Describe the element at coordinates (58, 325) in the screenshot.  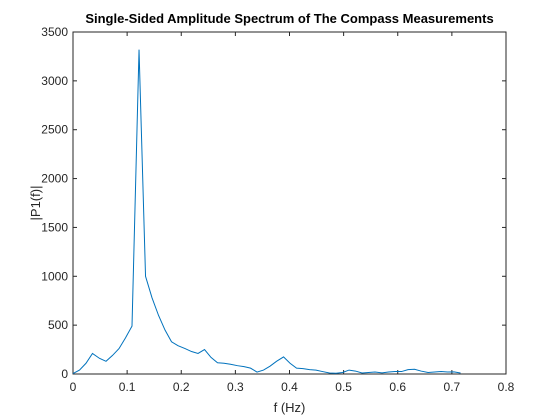
I see `y-tick-label: 500` at that location.